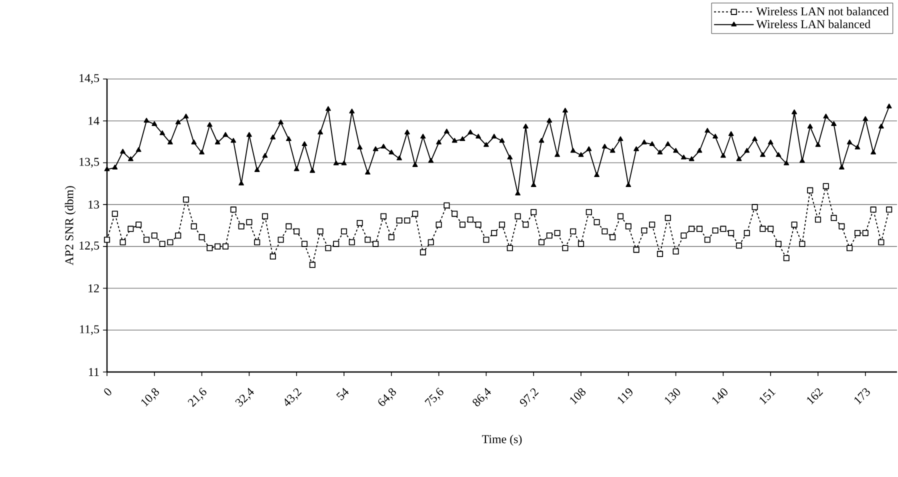 This screenshot has height=477, width=898. I want to click on legend-label: Wireless LAN balanced, so click(813, 24).